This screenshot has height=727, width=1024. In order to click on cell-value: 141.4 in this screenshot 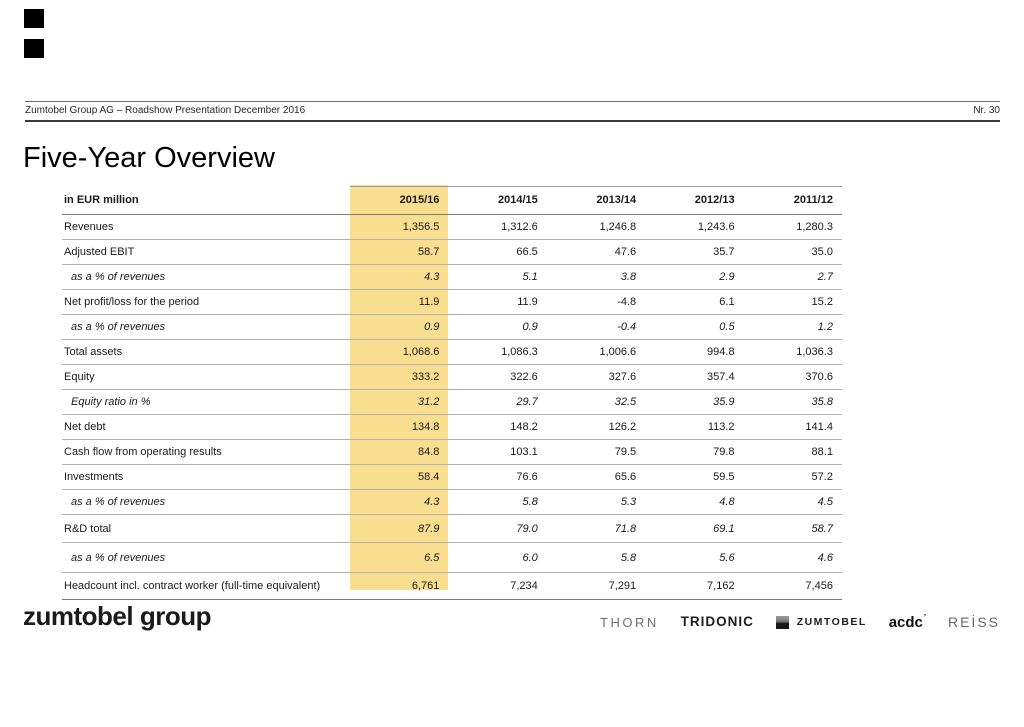, I will do `click(819, 427)`.